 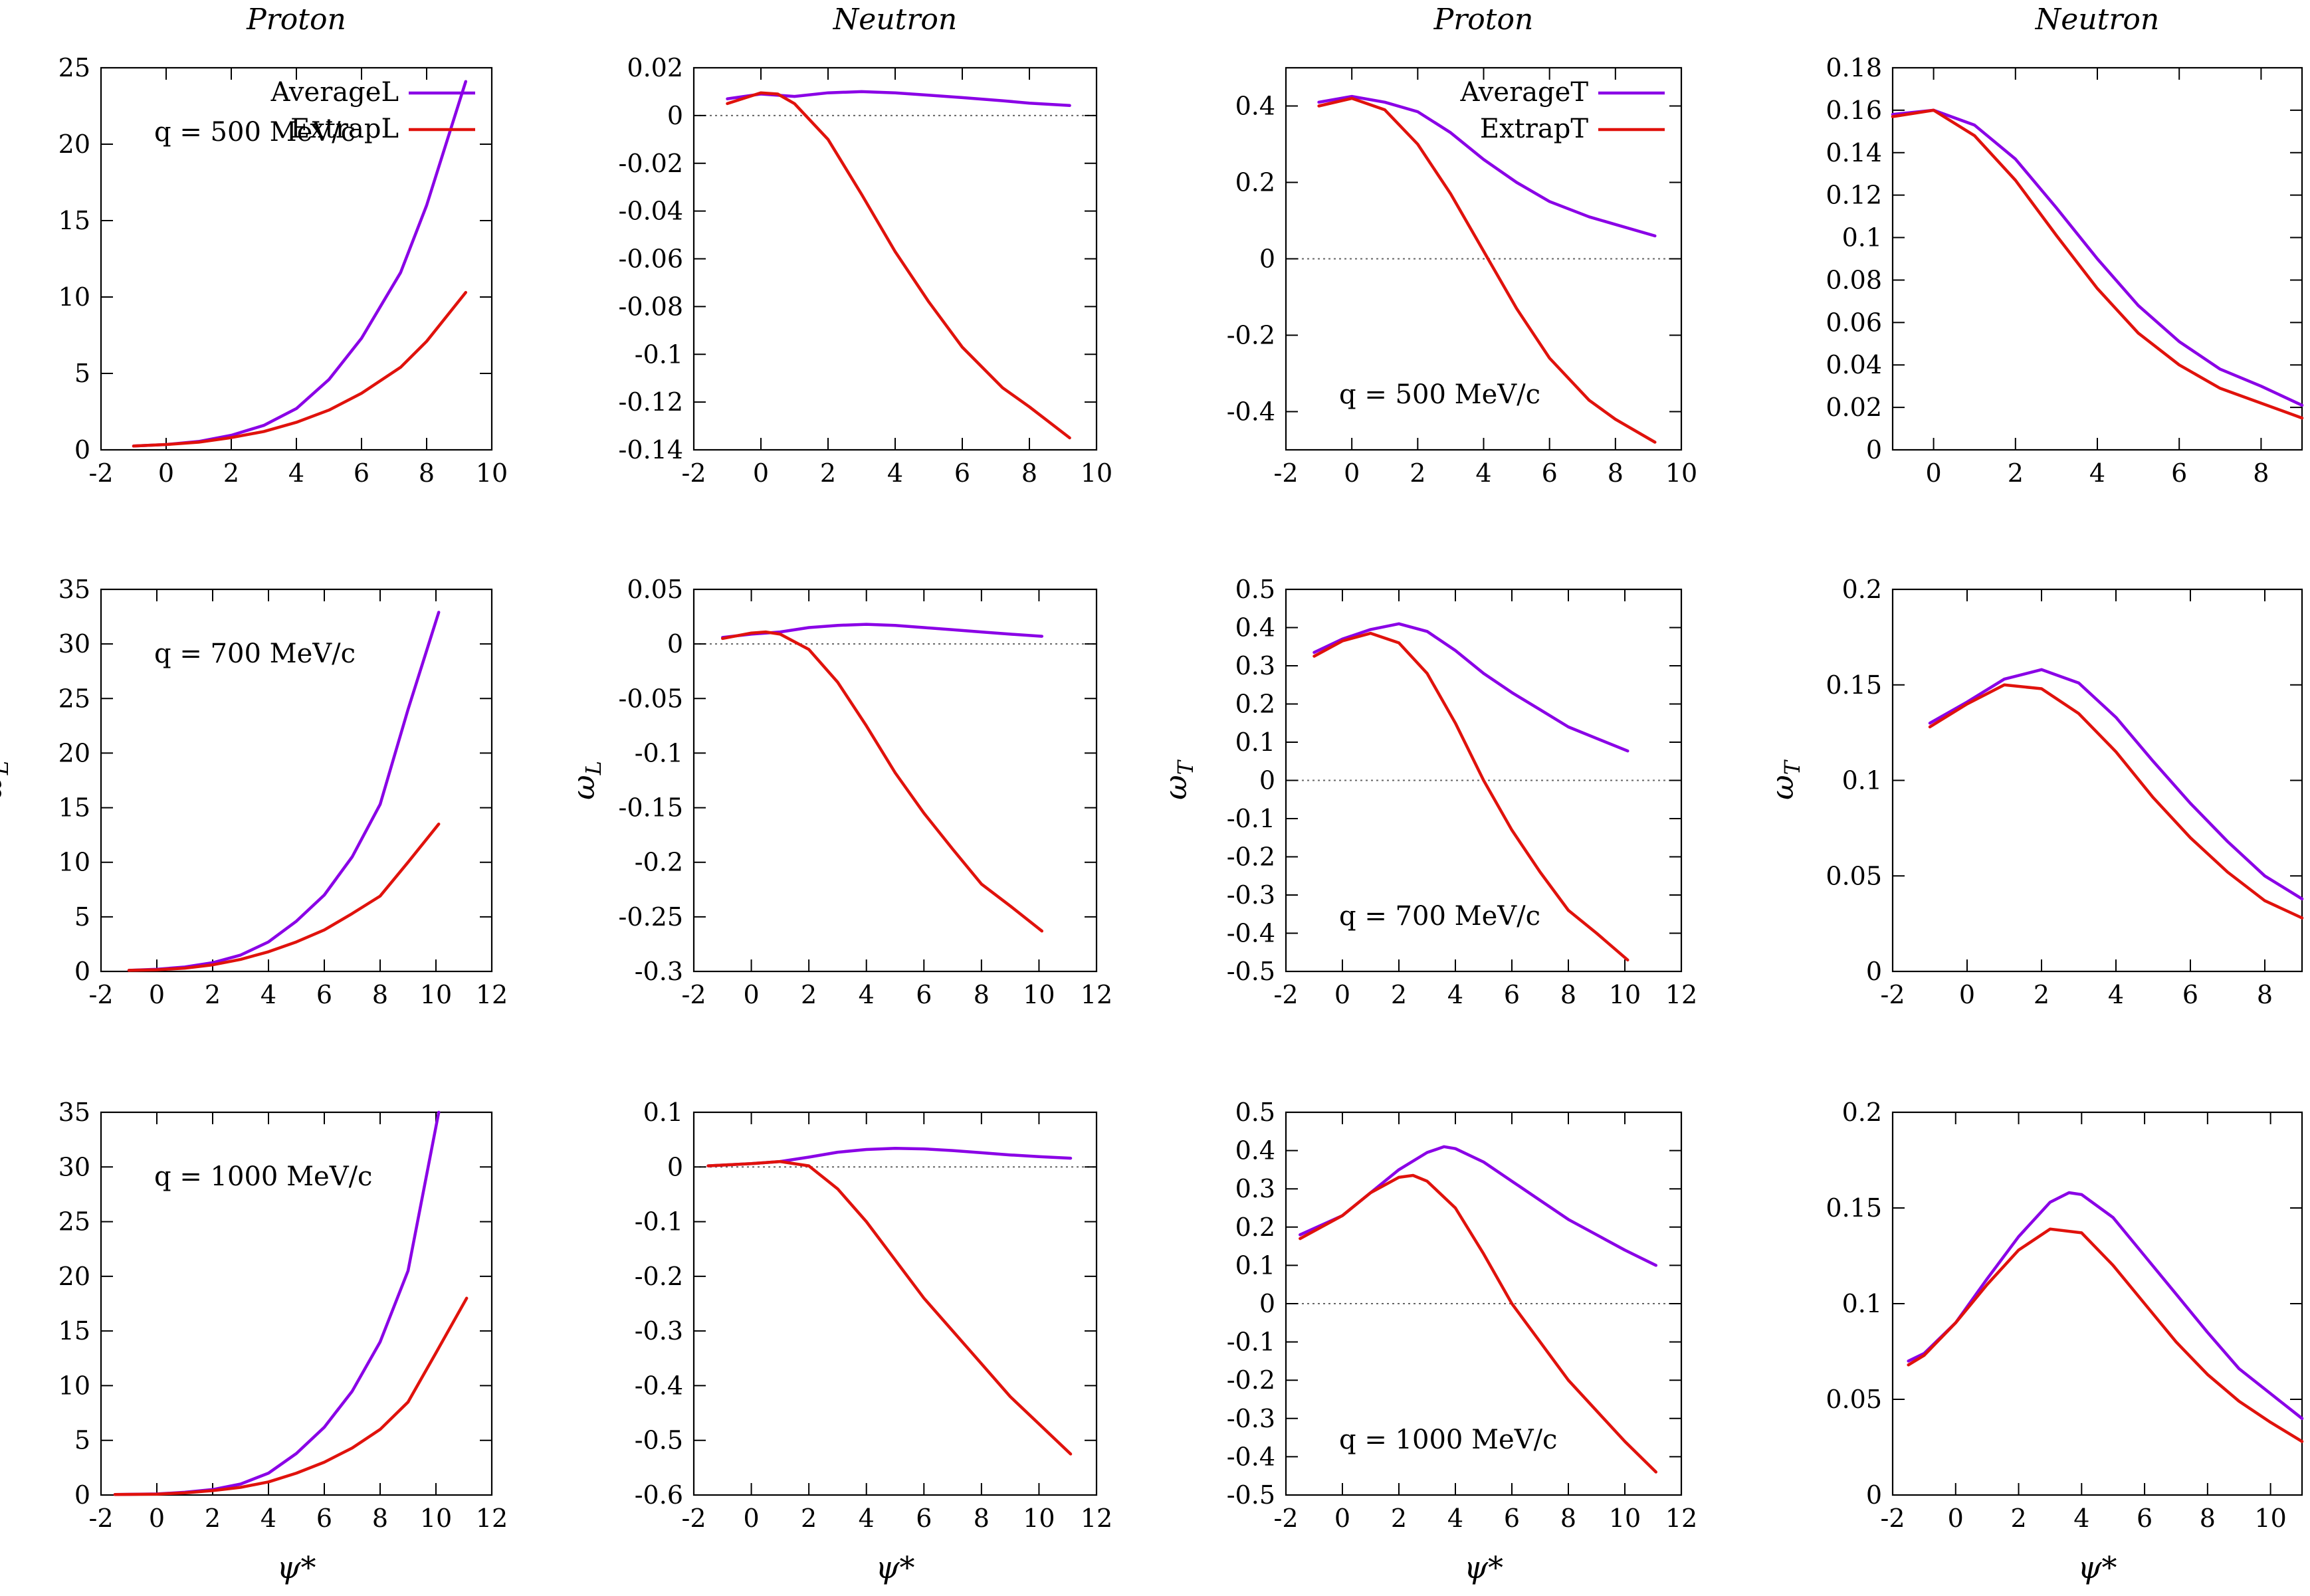 I want to click on y-tick-label: -0.14, so click(x=651, y=450).